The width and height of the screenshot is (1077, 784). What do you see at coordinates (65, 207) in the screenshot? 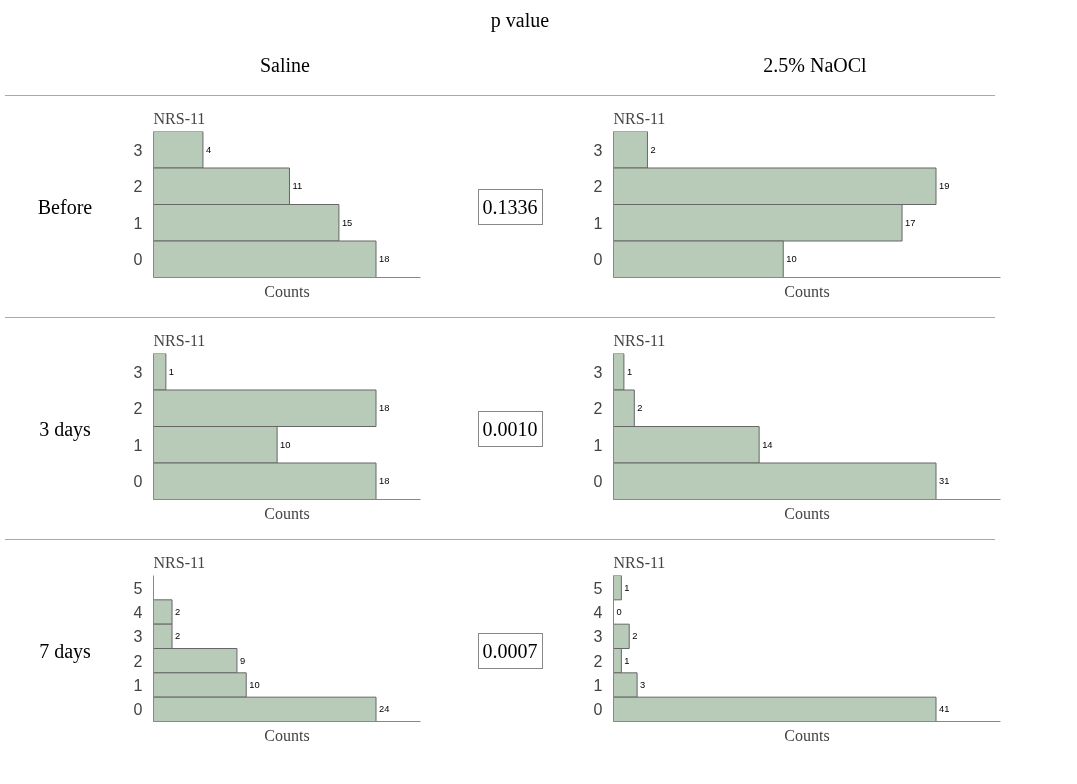
I see `text: Before` at bounding box center [65, 207].